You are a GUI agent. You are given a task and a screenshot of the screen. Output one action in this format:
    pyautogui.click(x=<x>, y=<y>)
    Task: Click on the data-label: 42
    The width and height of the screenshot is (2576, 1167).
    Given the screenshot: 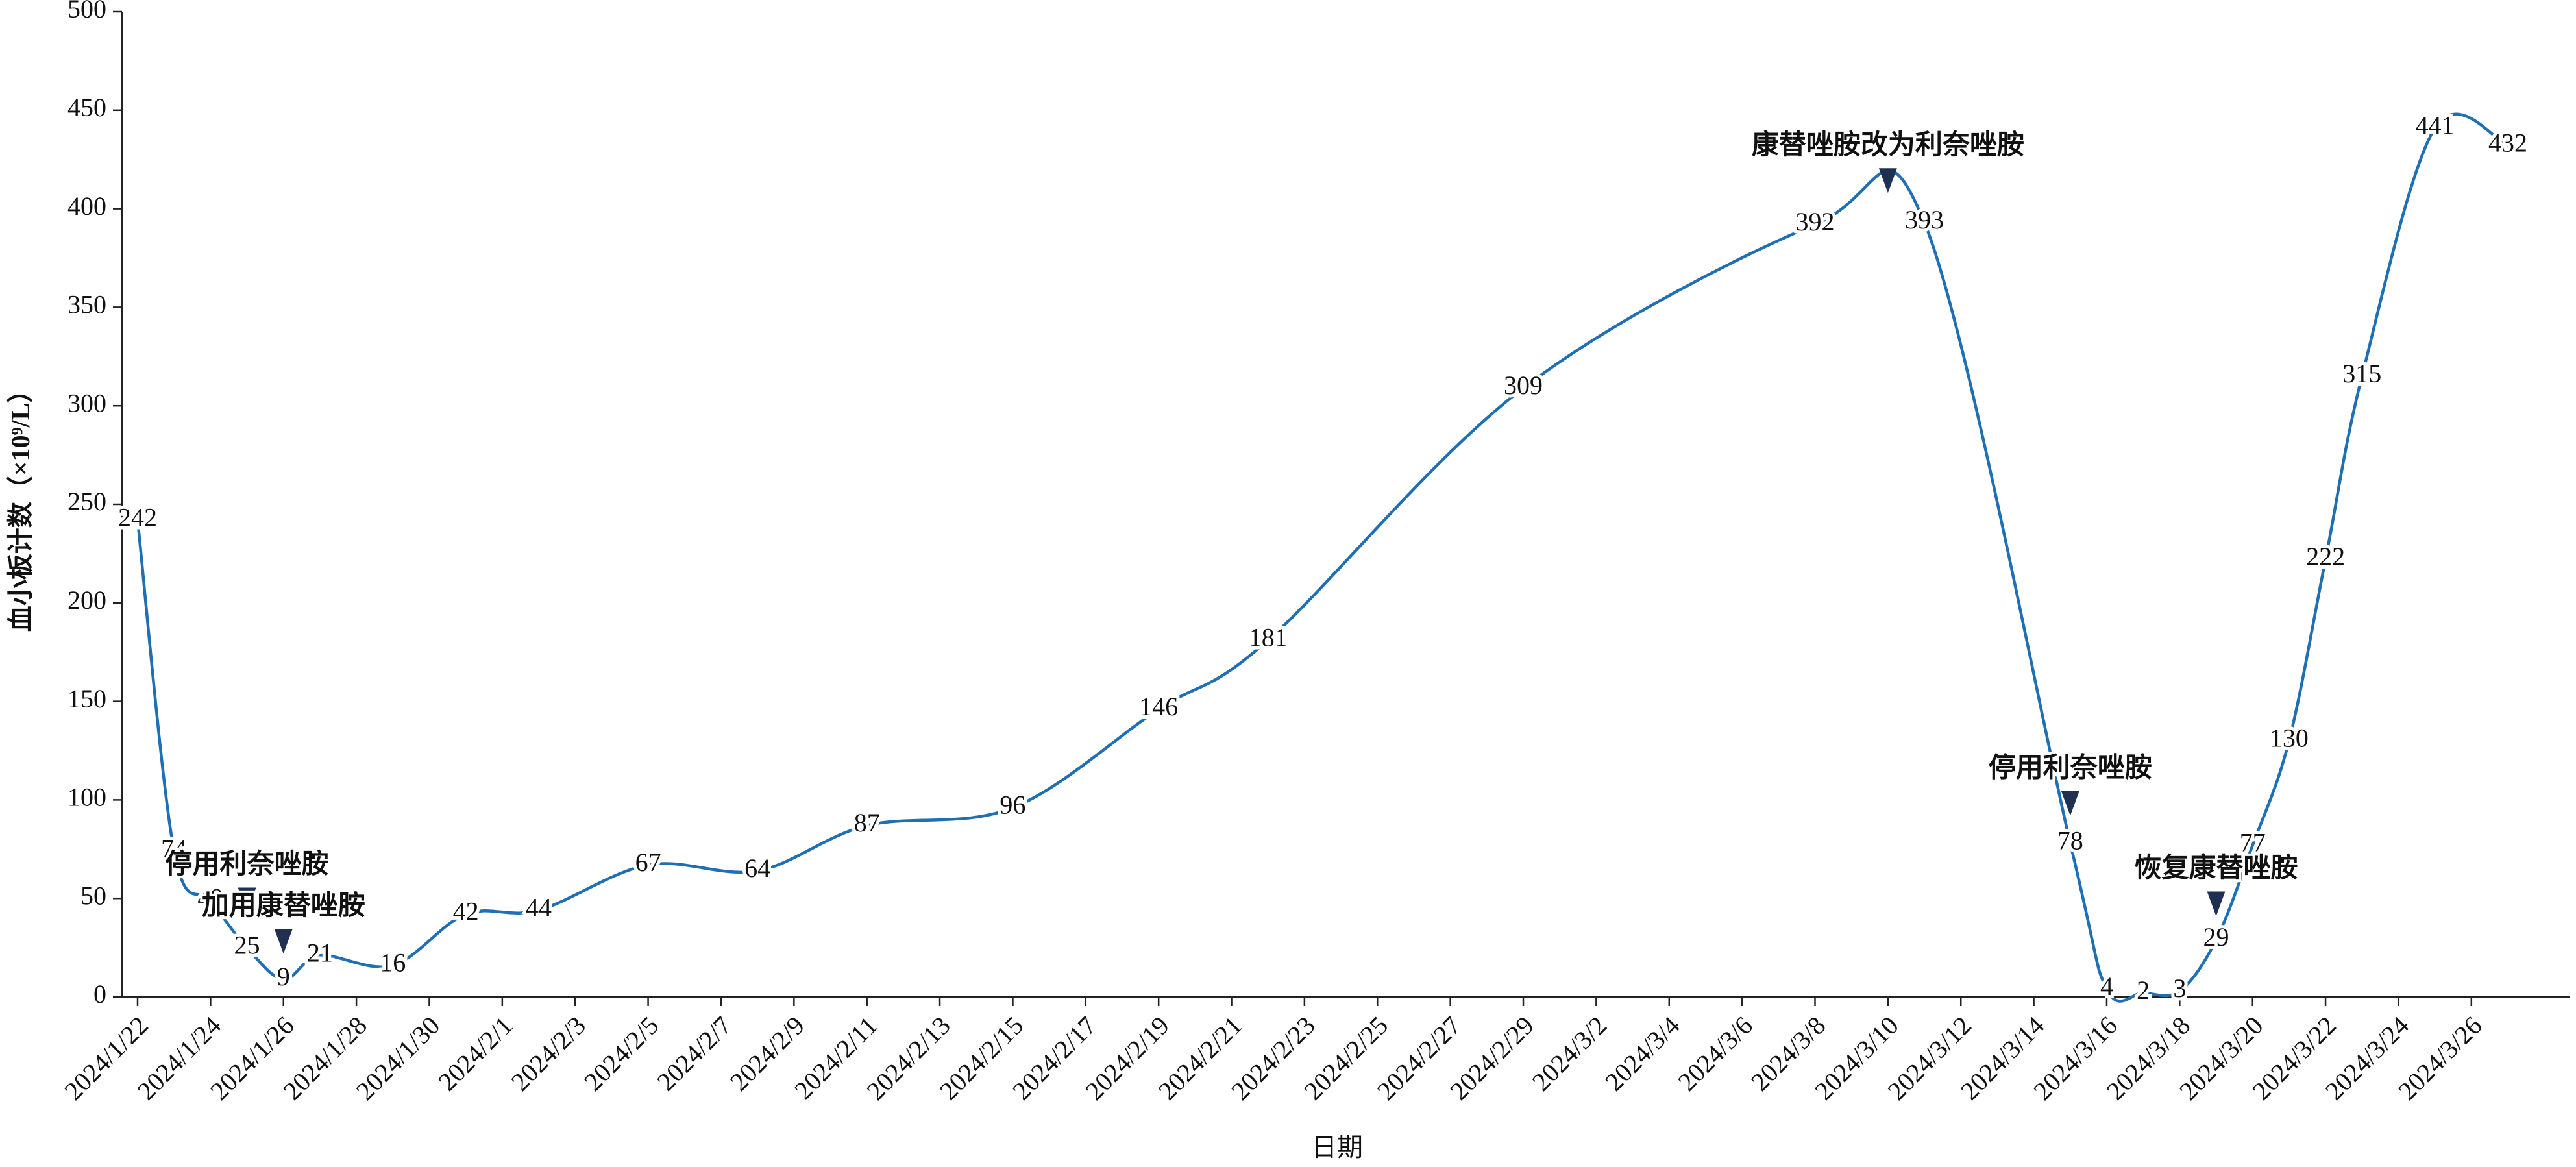 What is the action you would take?
    pyautogui.click(x=466, y=912)
    